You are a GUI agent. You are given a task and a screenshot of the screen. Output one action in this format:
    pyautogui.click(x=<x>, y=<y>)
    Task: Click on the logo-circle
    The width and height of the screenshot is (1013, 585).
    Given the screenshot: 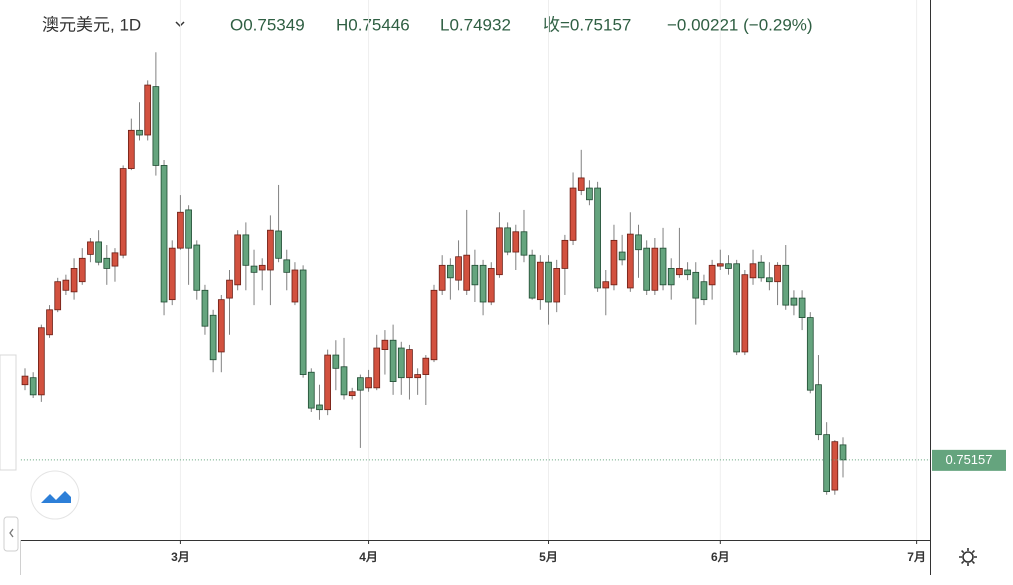 What is the action you would take?
    pyautogui.click(x=55, y=495)
    